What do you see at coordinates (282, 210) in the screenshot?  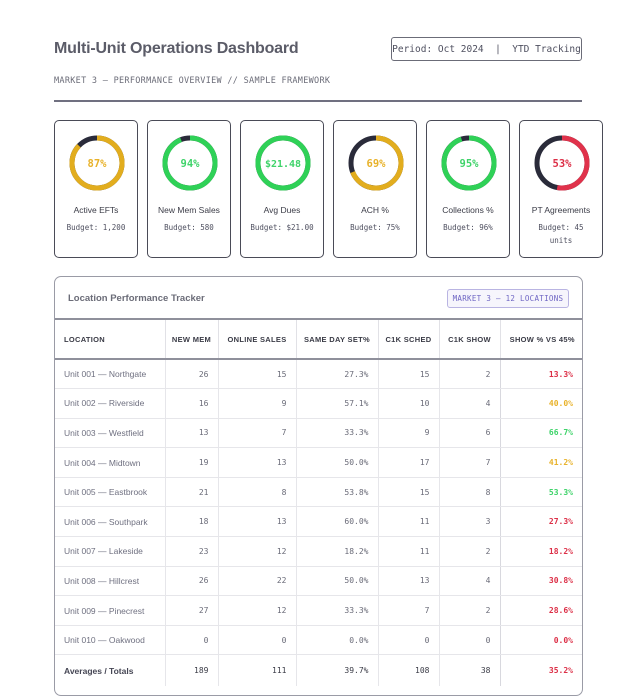 I see `kpi-label: Avg Dues` at bounding box center [282, 210].